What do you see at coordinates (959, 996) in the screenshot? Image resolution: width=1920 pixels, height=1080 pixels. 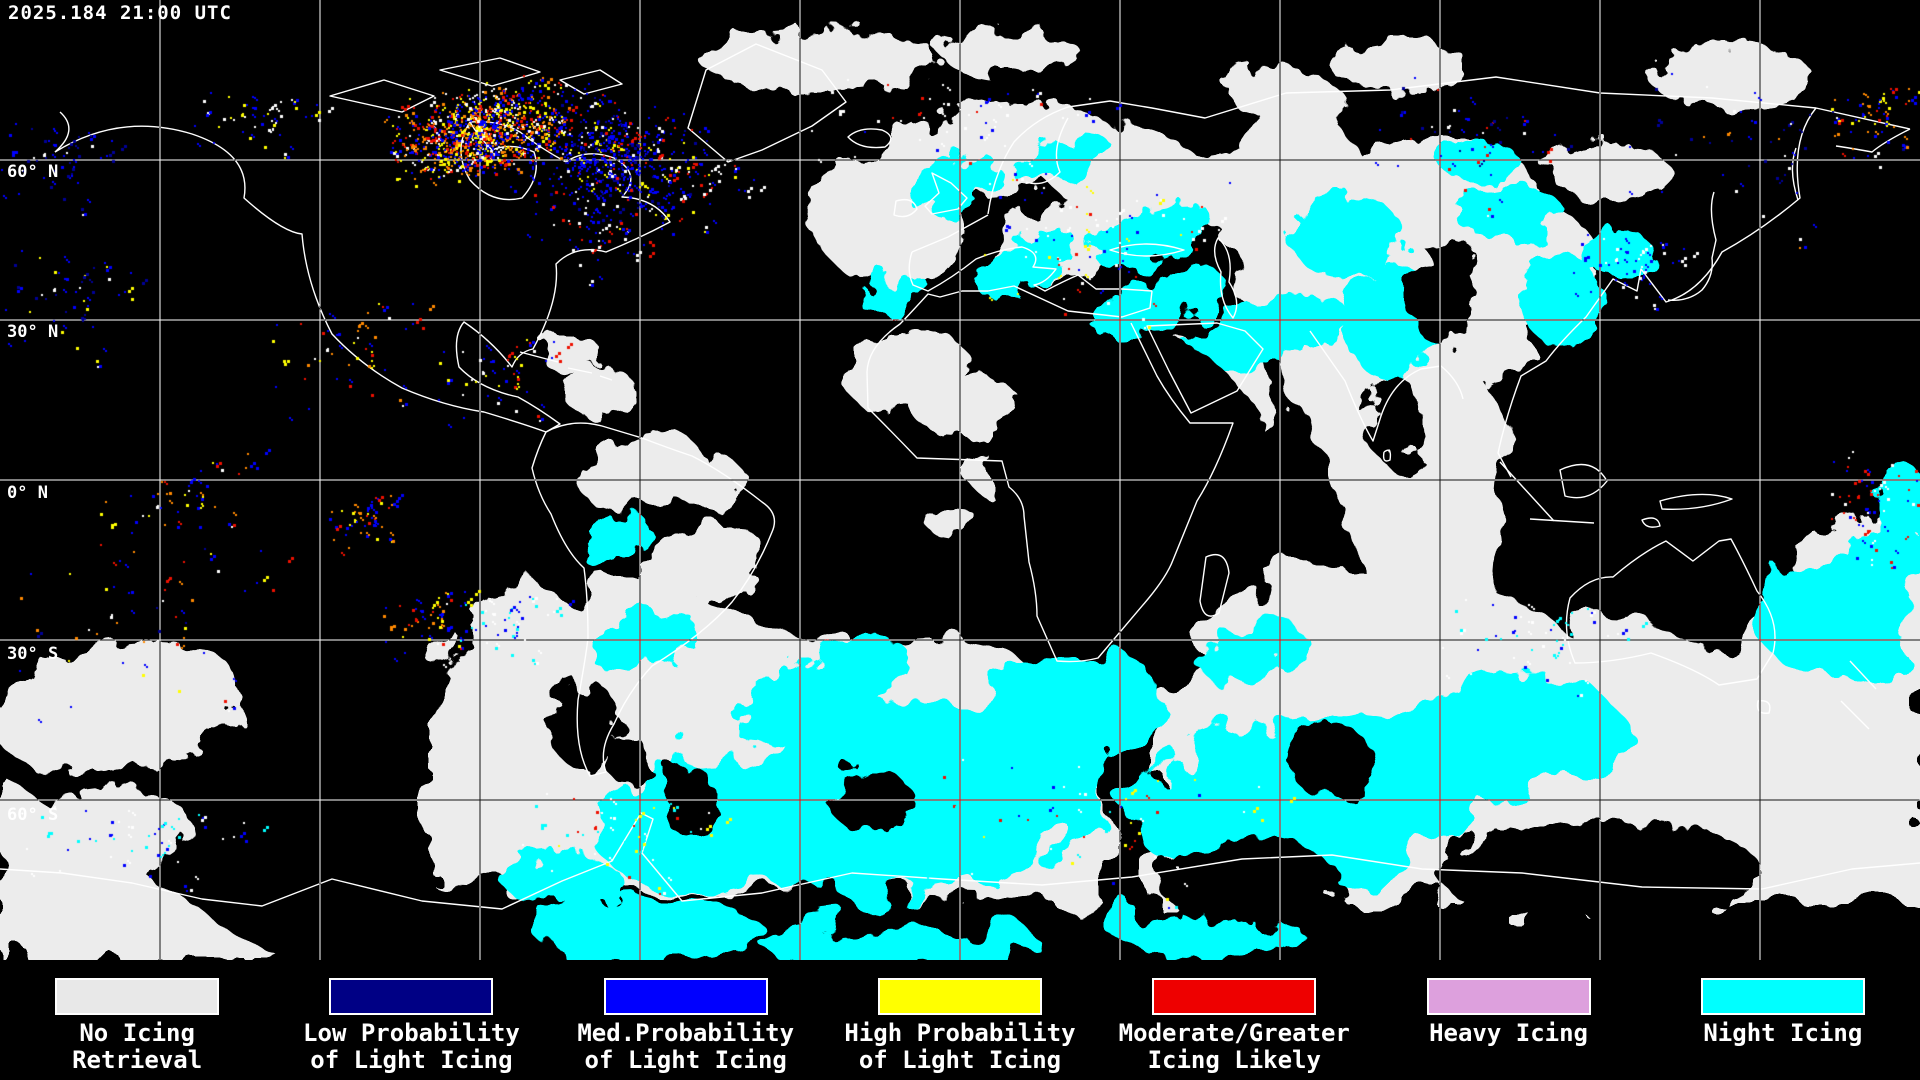 I see `legend-swatch-high-probability` at bounding box center [959, 996].